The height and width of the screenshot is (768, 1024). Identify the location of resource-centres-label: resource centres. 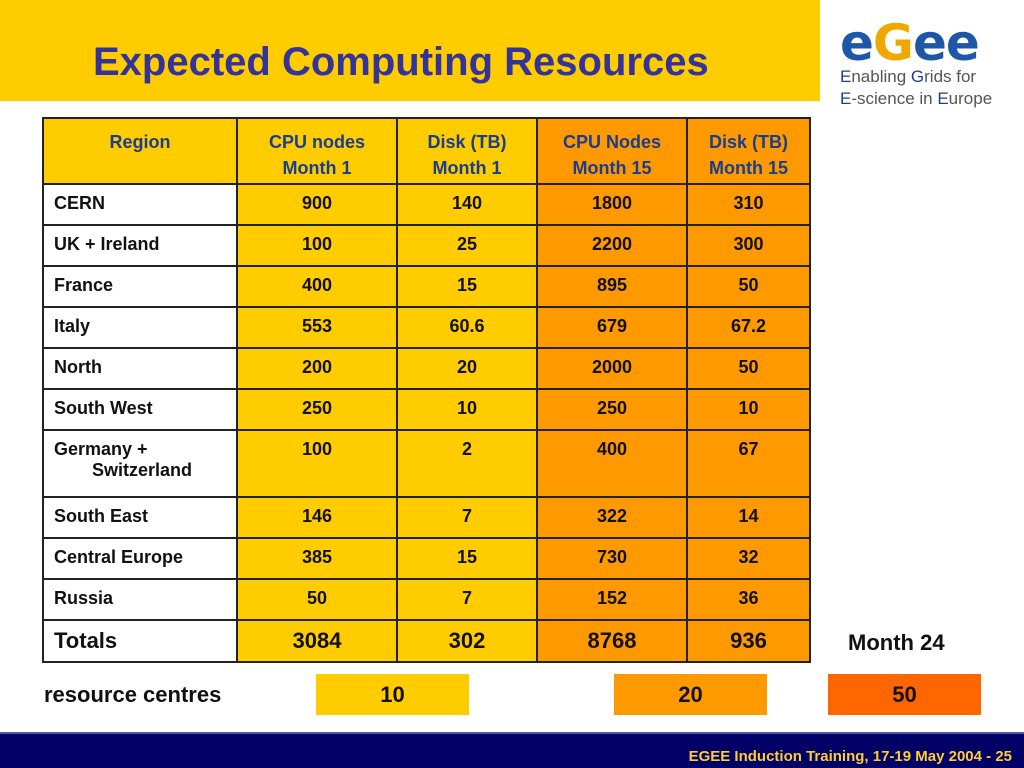
(133, 694).